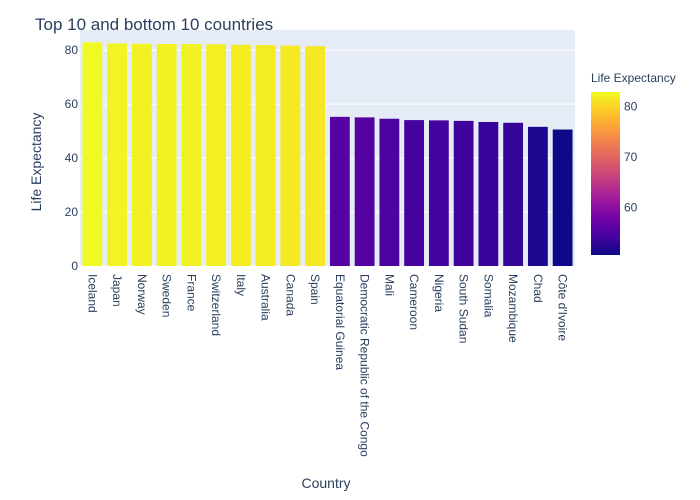 The width and height of the screenshot is (700, 500). Describe the element at coordinates (36, 162) in the screenshot. I see `y-axis-title: Life Expectancy` at that location.